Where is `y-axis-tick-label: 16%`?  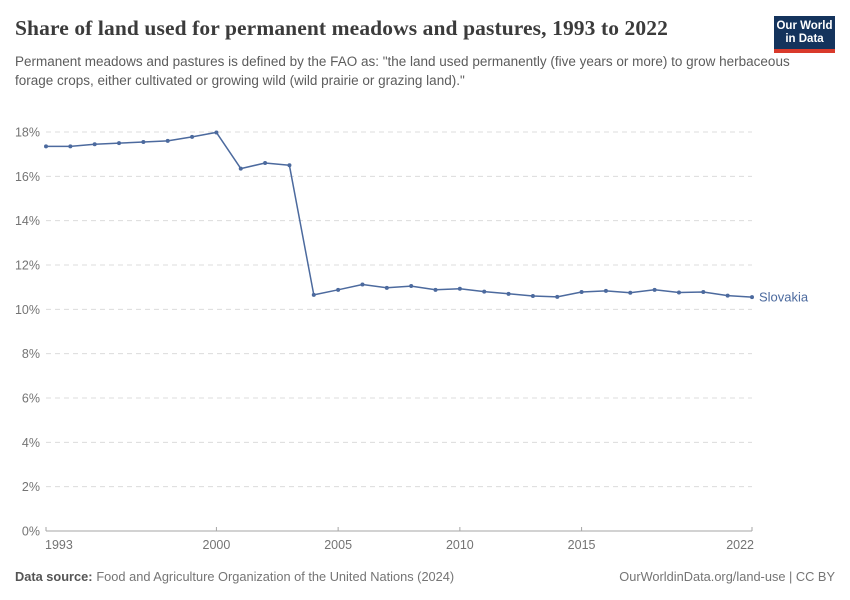
y-axis-tick-label: 16% is located at coordinates (27, 177).